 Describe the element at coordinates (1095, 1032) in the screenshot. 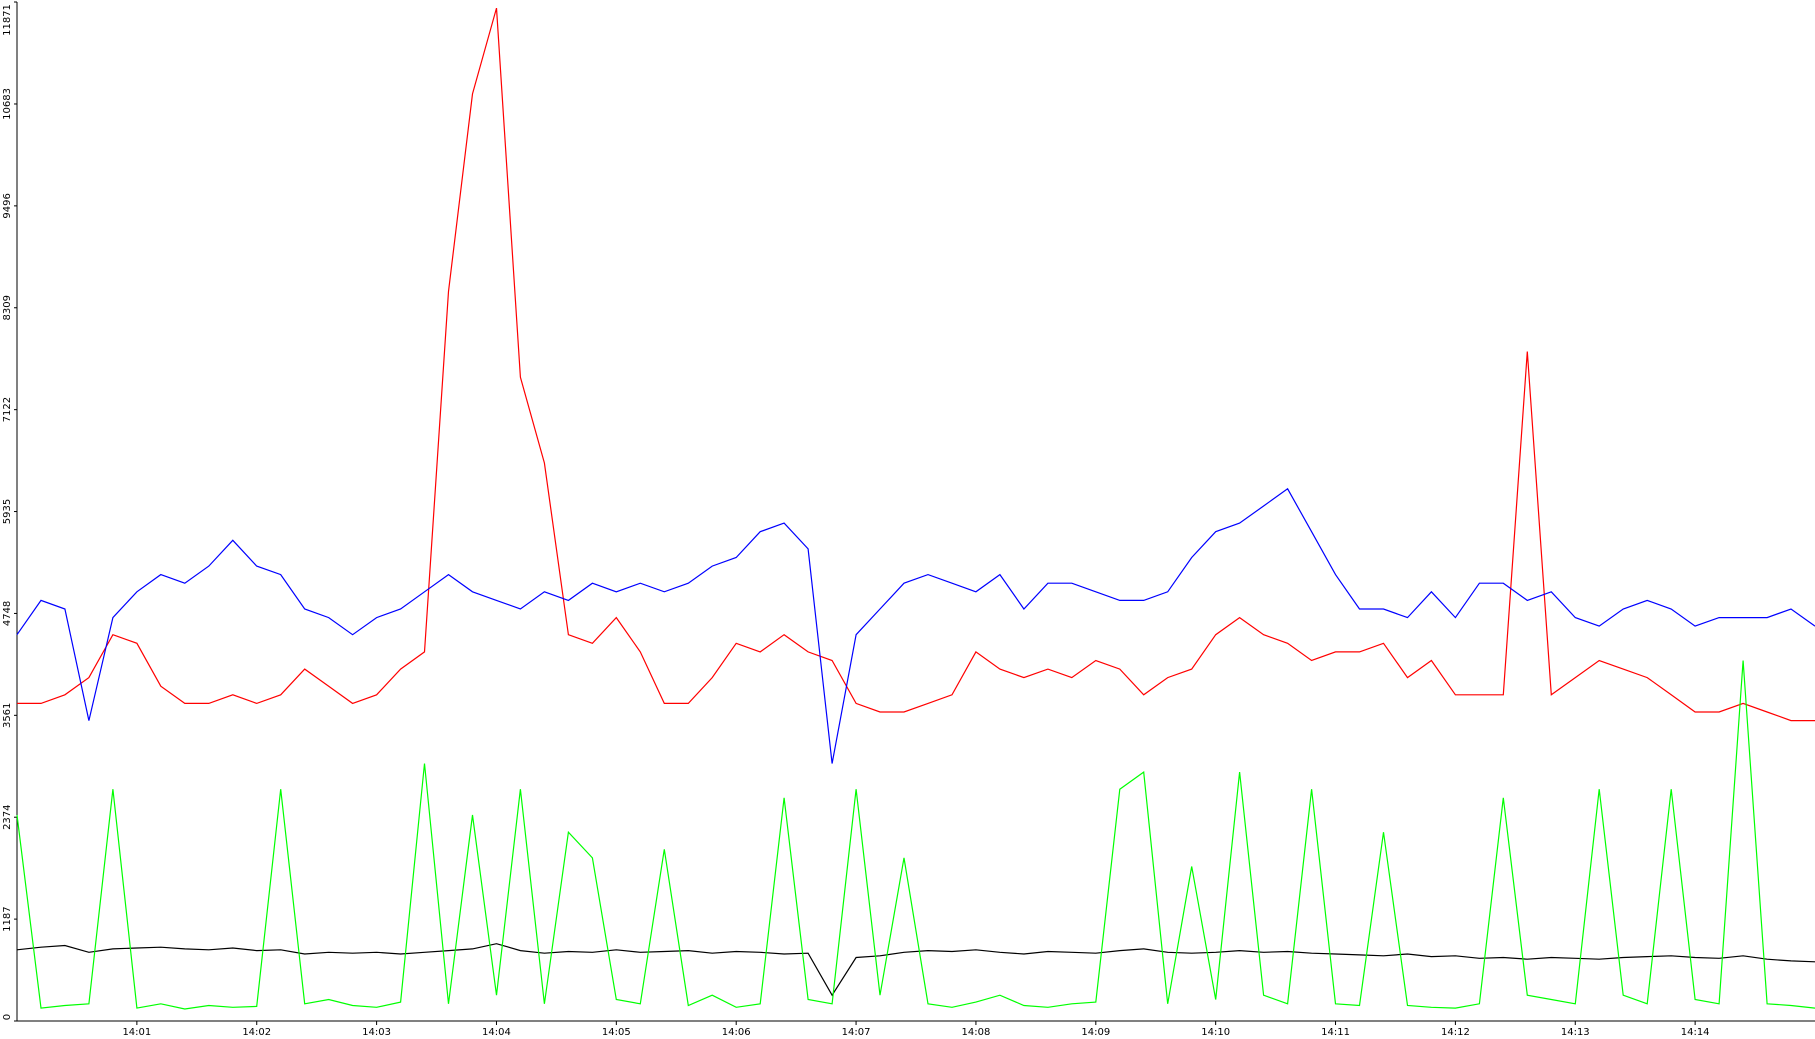

I see `x-tick-label: 14:09` at that location.